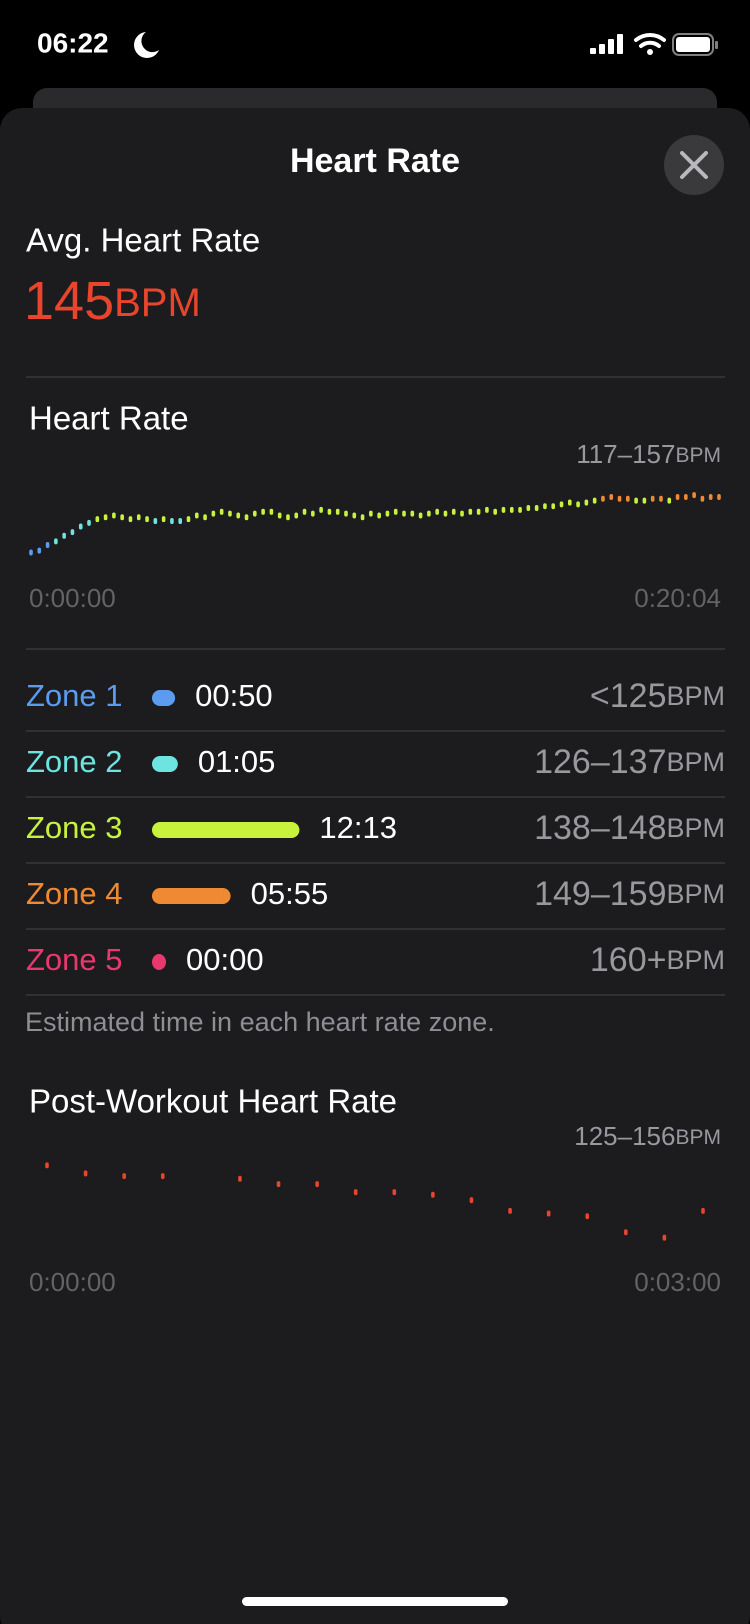  What do you see at coordinates (600, 828) in the screenshot?
I see `range-value: 138–148` at bounding box center [600, 828].